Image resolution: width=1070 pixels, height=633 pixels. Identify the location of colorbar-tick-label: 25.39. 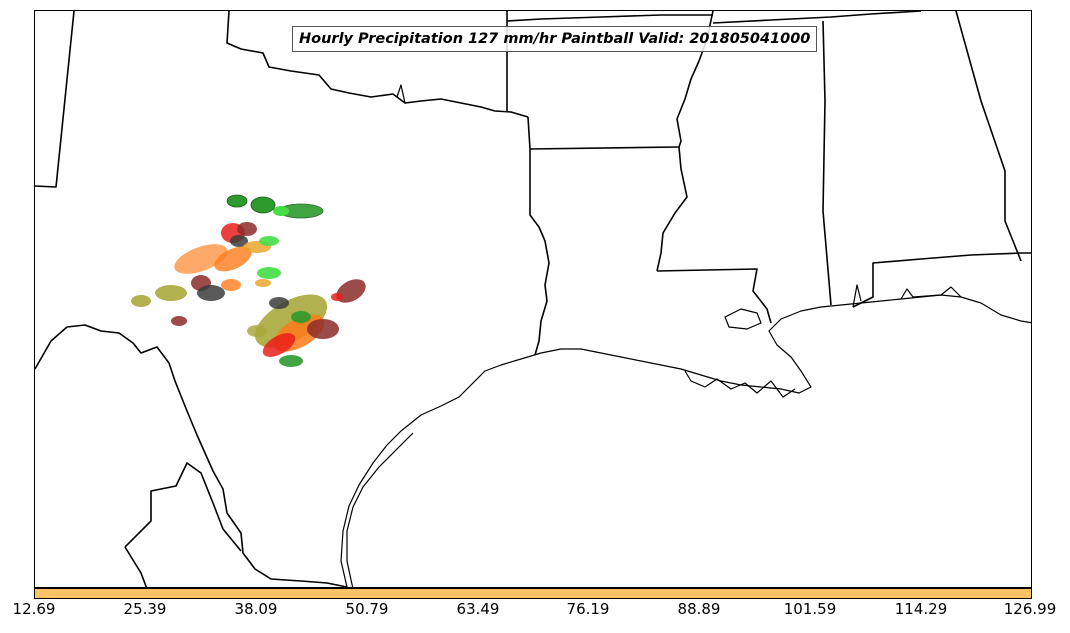
(145, 609).